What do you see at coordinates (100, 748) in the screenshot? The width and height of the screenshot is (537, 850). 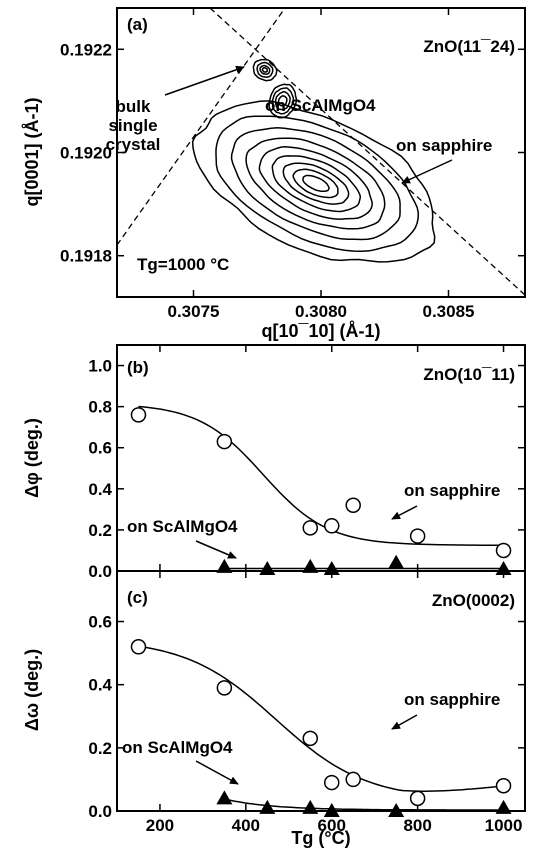 I see `panel-c-ytick-label: 0.2` at bounding box center [100, 748].